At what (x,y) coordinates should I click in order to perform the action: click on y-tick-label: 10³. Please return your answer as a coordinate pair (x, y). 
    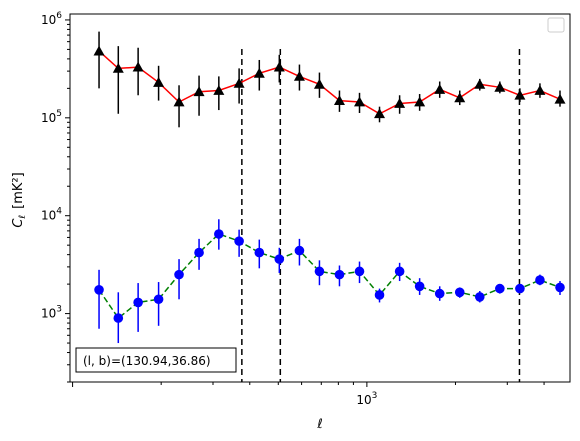
    Looking at the image, I should click on (51, 313).